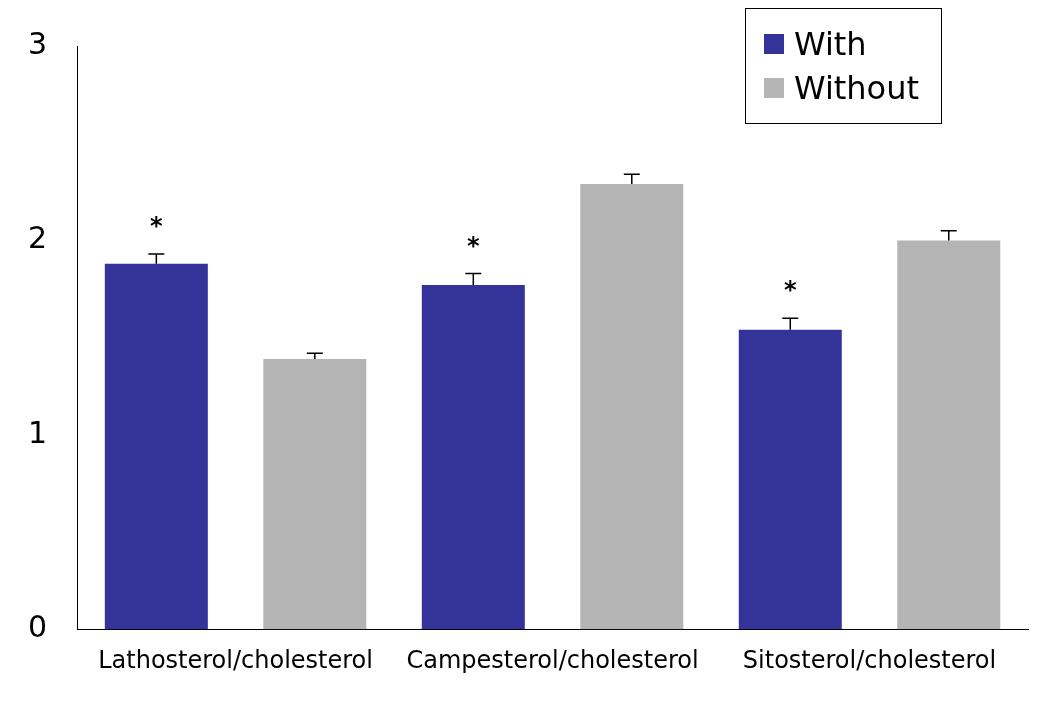 This screenshot has height=702, width=1046. Describe the element at coordinates (37, 432) in the screenshot. I see `y-tick-label: 1` at that location.